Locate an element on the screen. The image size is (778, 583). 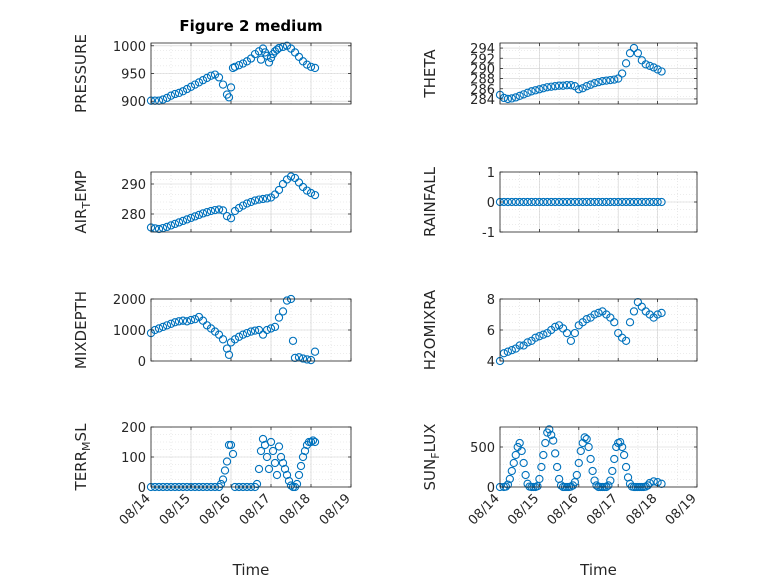
y-tick-label: 4 is located at coordinates (491, 362).